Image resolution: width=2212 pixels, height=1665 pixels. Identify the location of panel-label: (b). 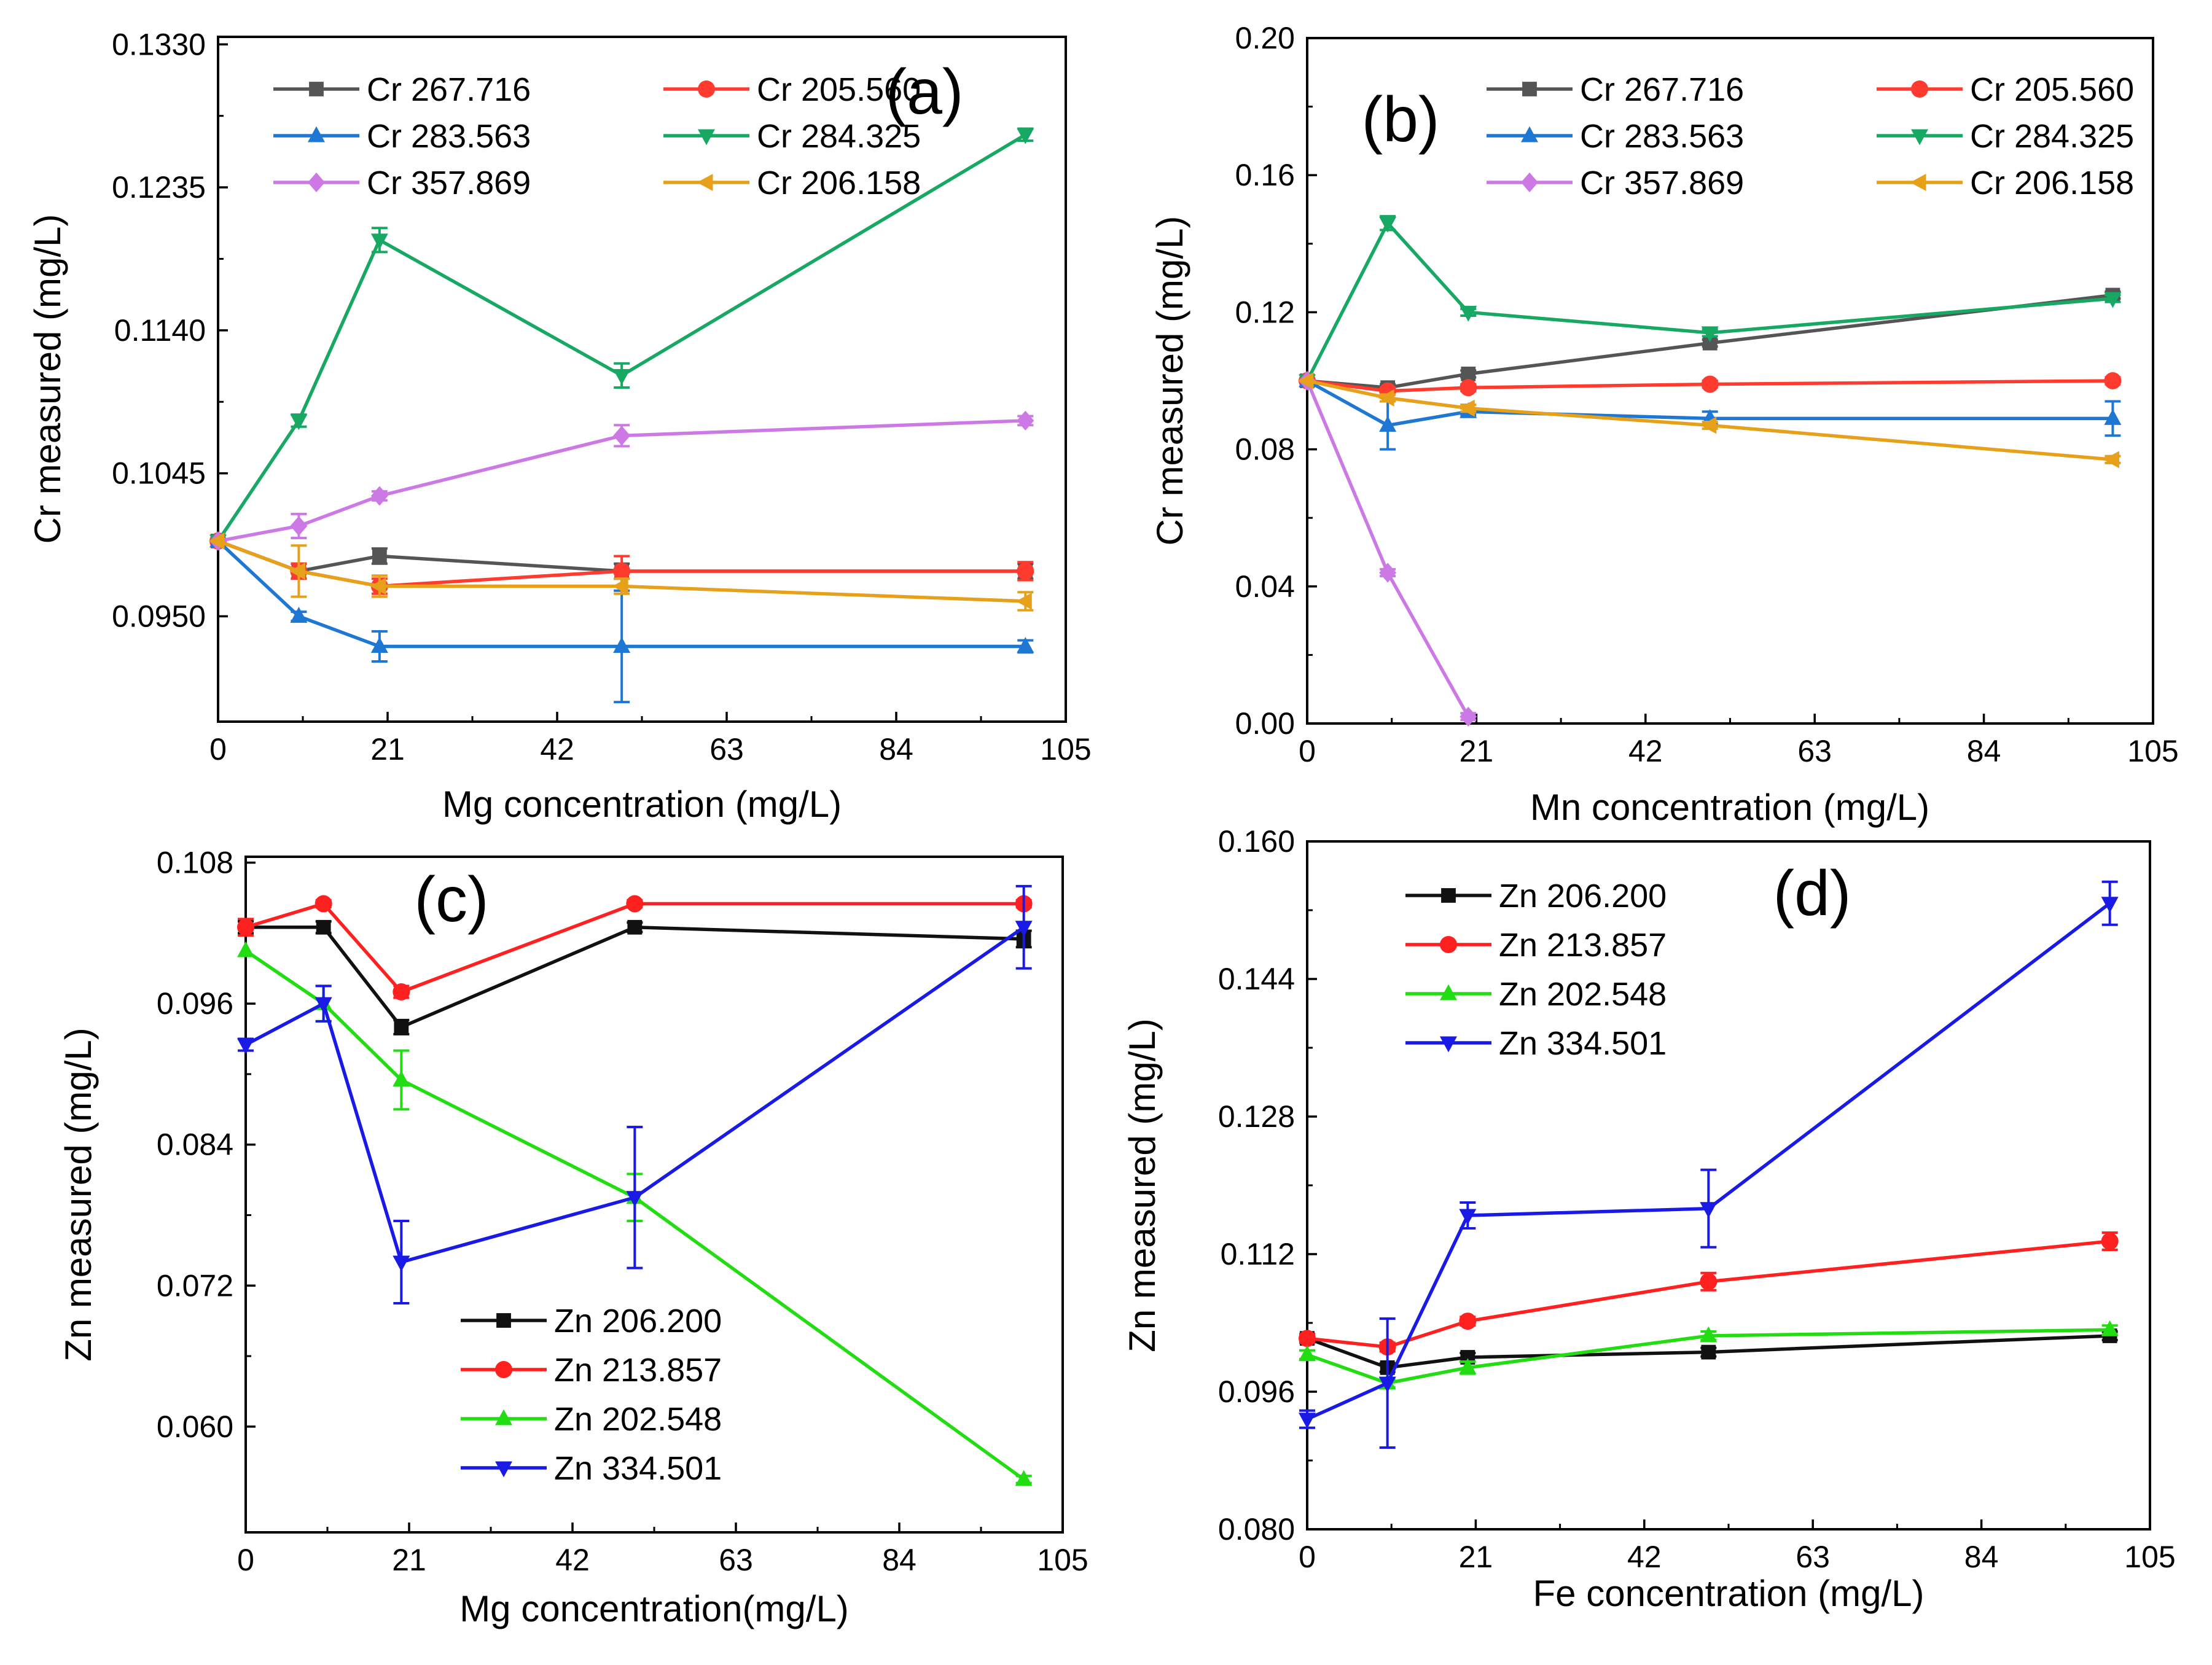
(1400, 119).